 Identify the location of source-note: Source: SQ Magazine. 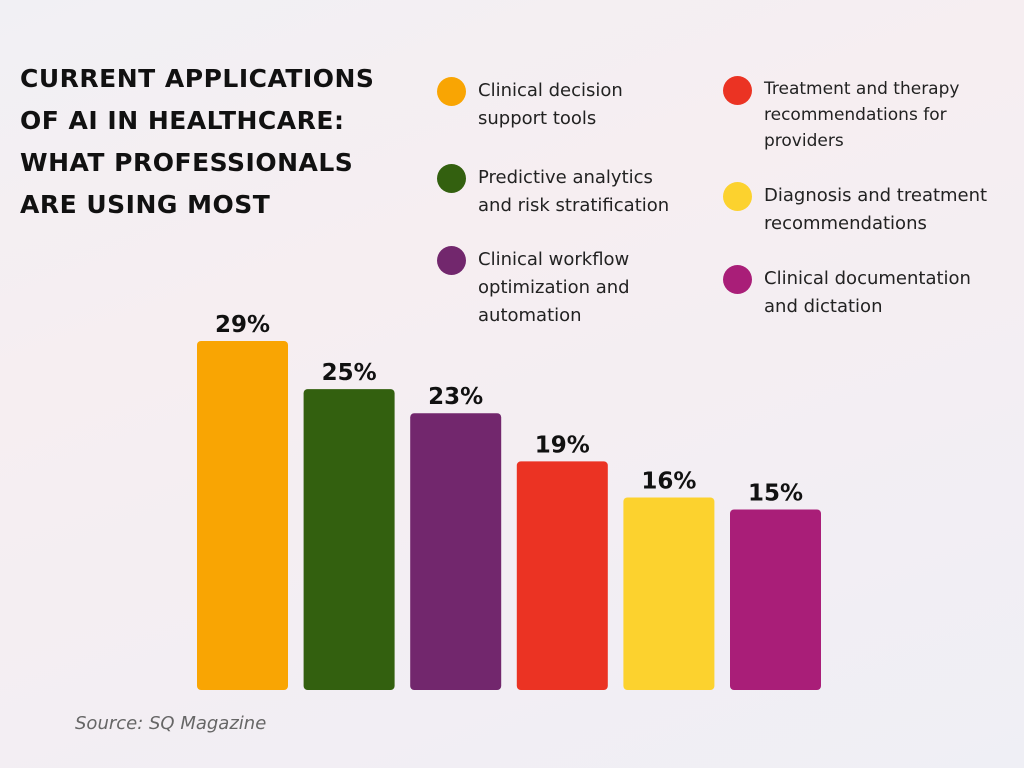
(171, 723).